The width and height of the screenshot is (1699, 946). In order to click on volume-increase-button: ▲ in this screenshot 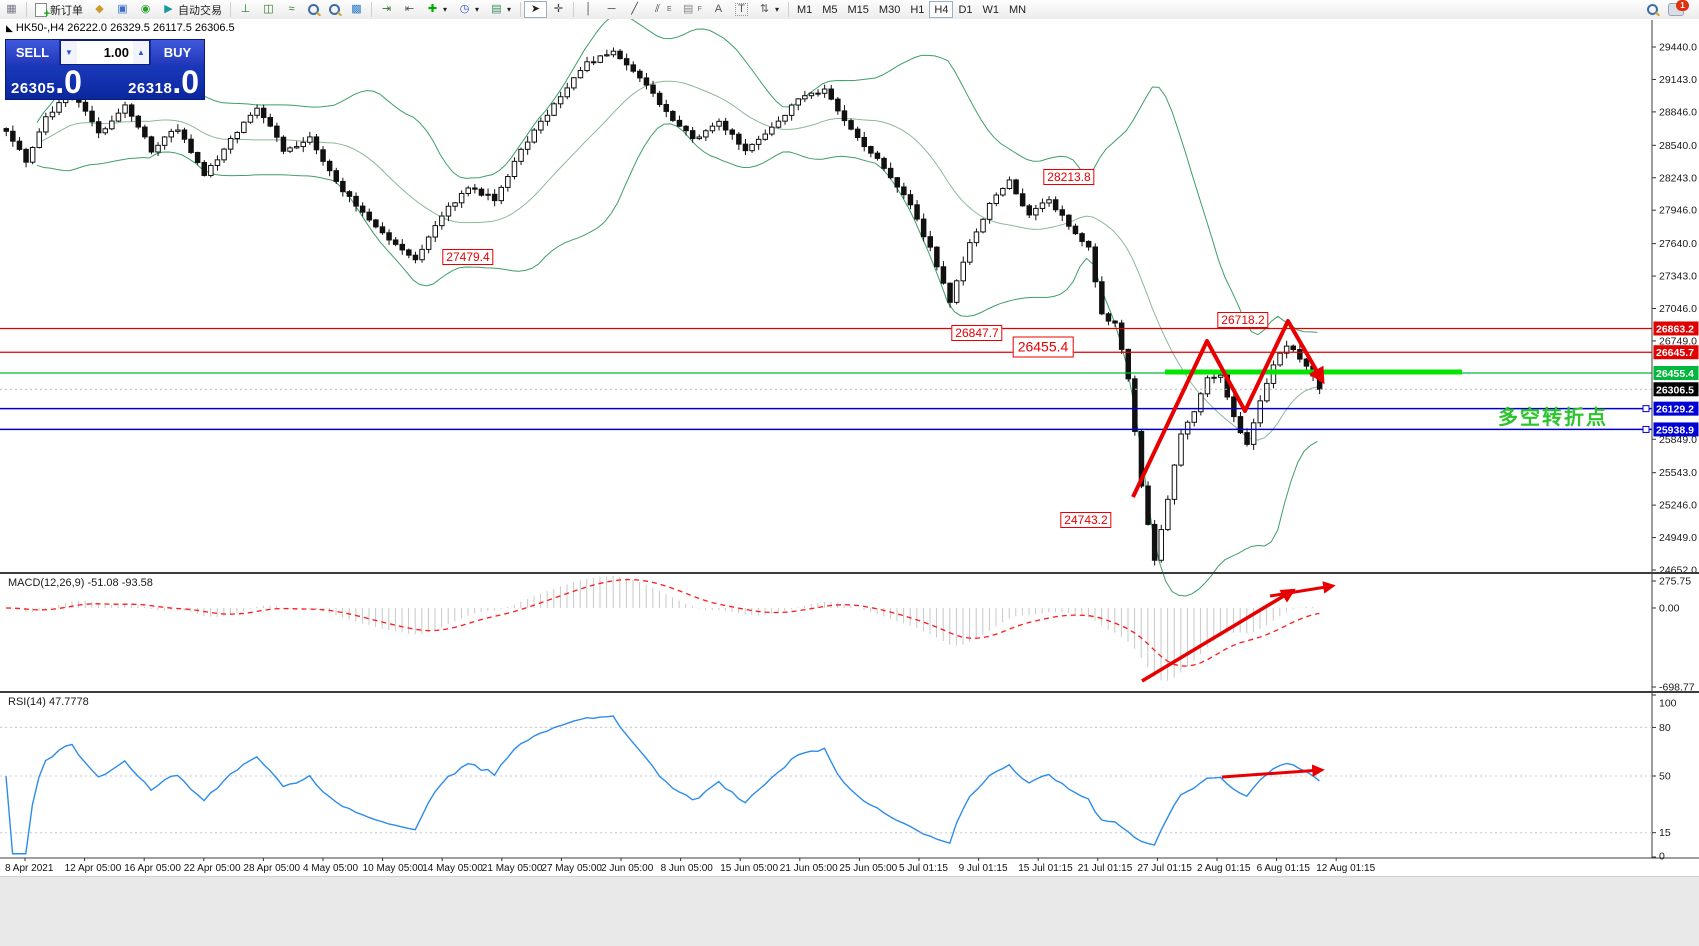, I will do `click(141, 52)`.